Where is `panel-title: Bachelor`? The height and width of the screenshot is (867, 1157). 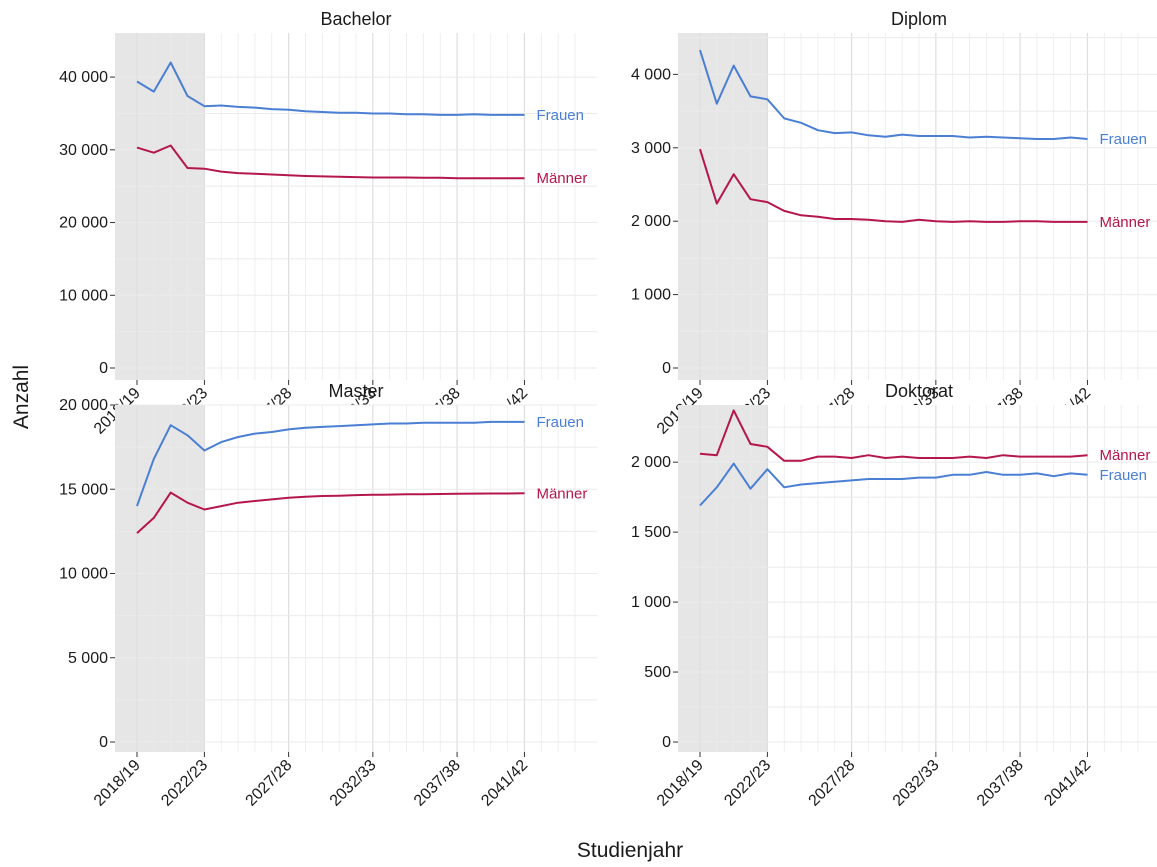 panel-title: Bachelor is located at coordinates (355, 19).